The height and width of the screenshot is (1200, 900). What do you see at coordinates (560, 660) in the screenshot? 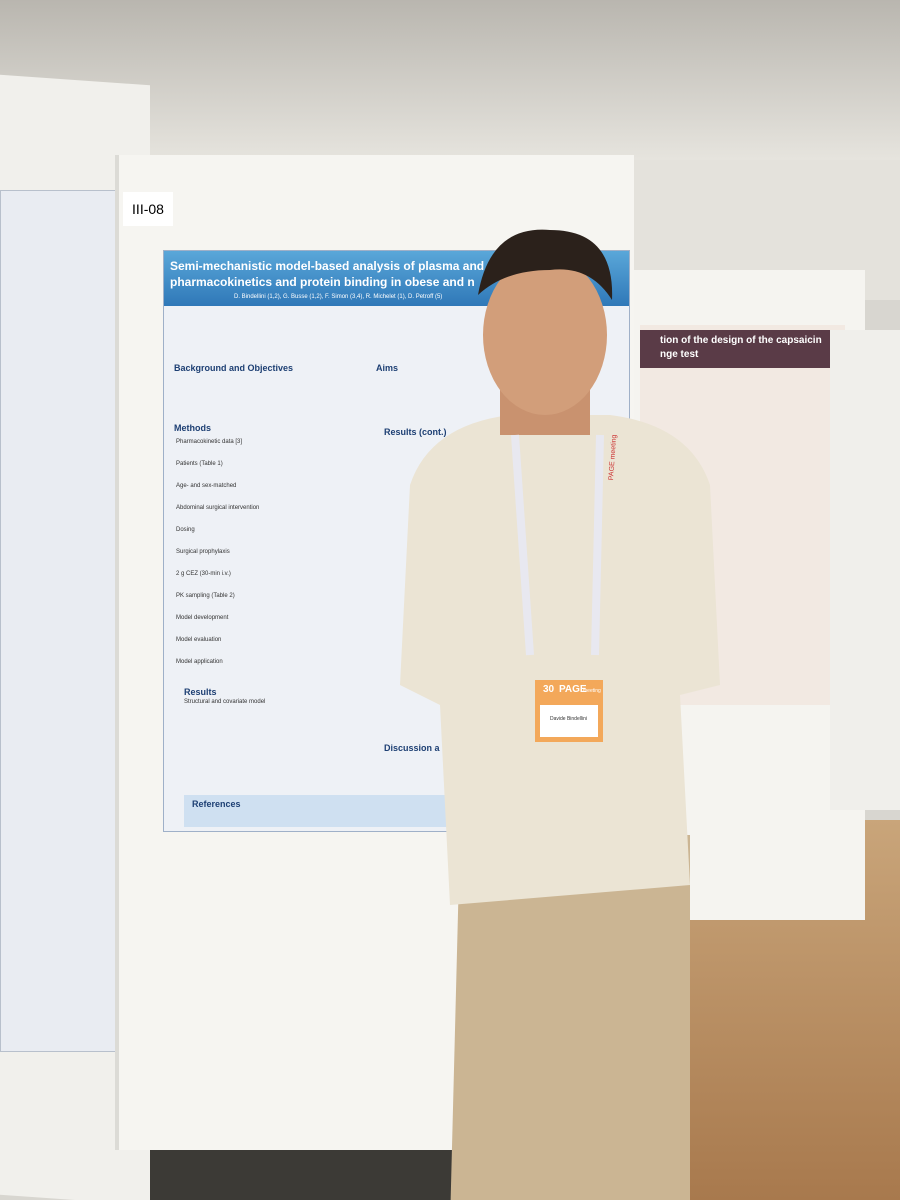
I see `shirt` at bounding box center [560, 660].